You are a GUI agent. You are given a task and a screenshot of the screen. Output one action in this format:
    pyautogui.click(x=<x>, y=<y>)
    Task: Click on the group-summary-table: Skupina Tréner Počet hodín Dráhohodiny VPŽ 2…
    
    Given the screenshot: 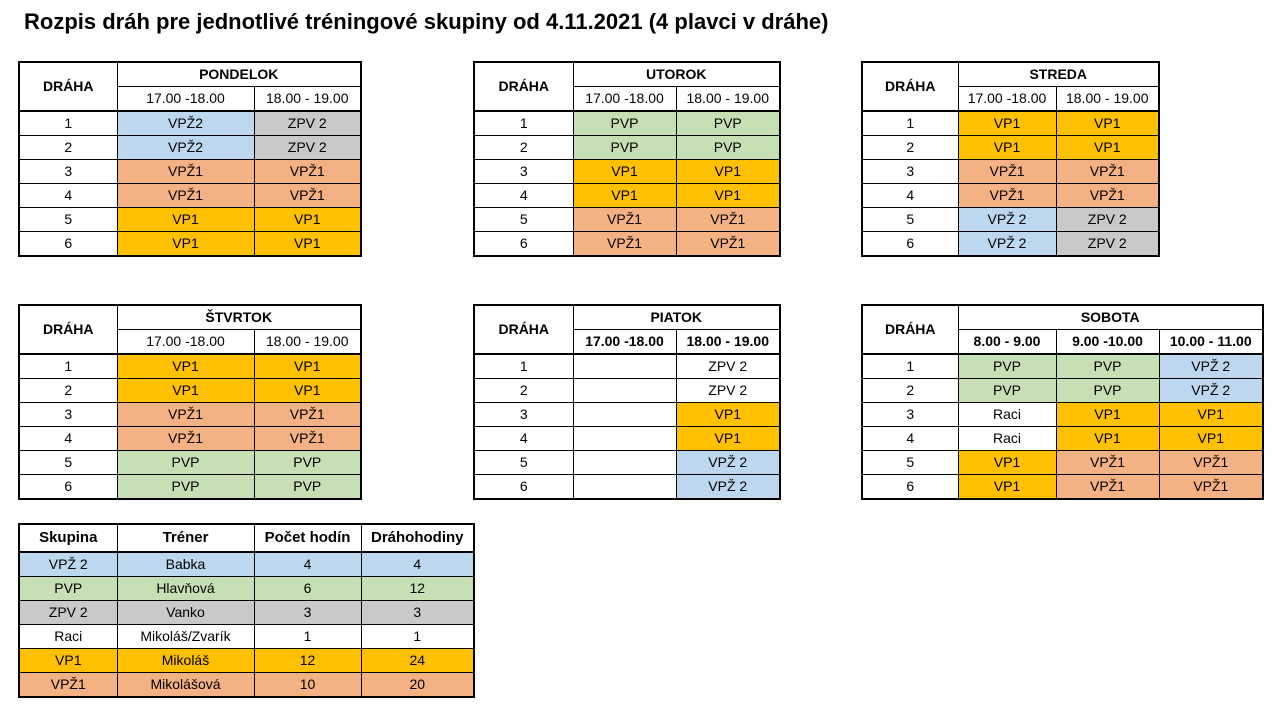 What is the action you would take?
    pyautogui.click(x=246, y=610)
    